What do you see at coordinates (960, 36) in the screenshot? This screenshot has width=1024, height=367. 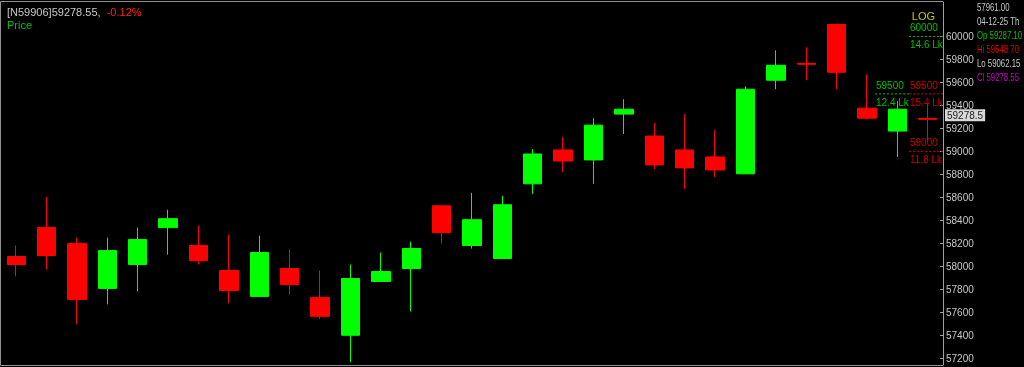 I see `y-tick-label: 60000` at bounding box center [960, 36].